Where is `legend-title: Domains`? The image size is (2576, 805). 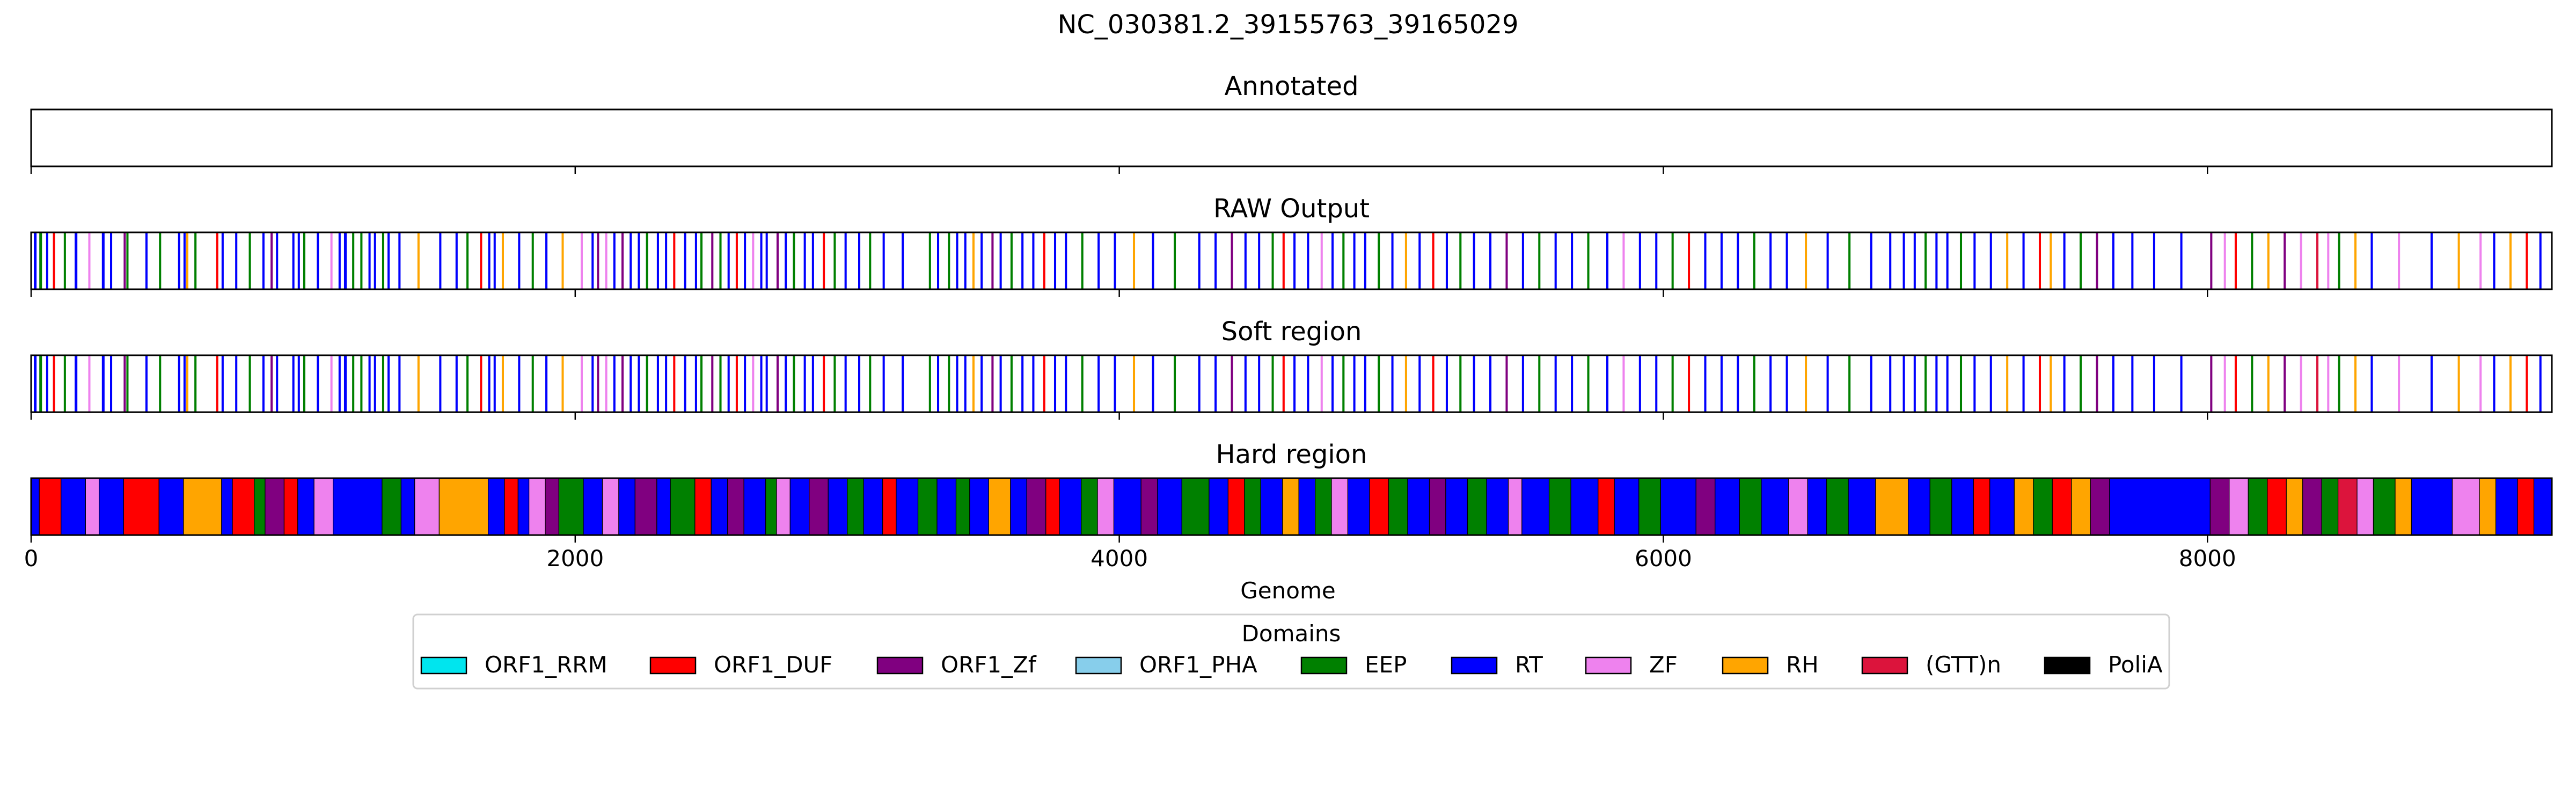
legend-title: Domains is located at coordinates (1291, 633).